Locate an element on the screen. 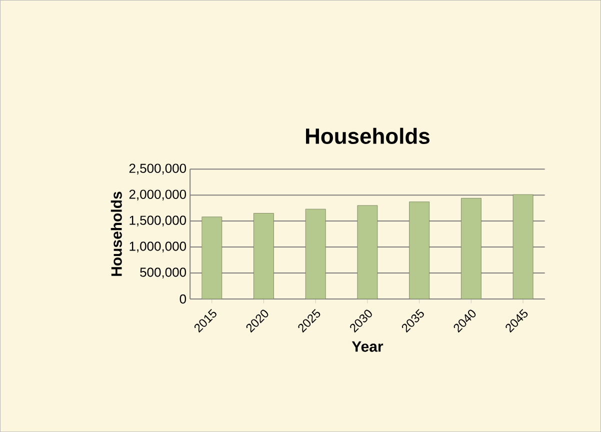 The image size is (601, 432). chart-title: Households is located at coordinates (368, 136).